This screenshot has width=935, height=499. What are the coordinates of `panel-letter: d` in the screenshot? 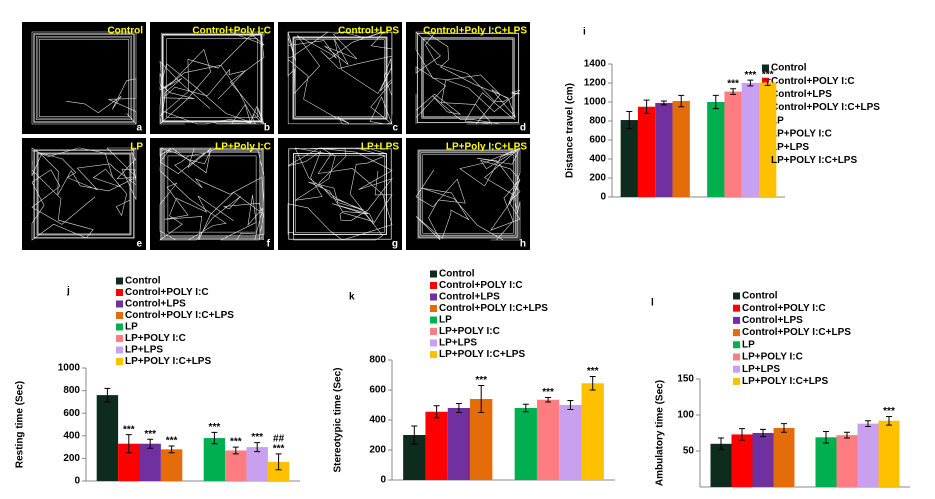 It's located at (523, 128).